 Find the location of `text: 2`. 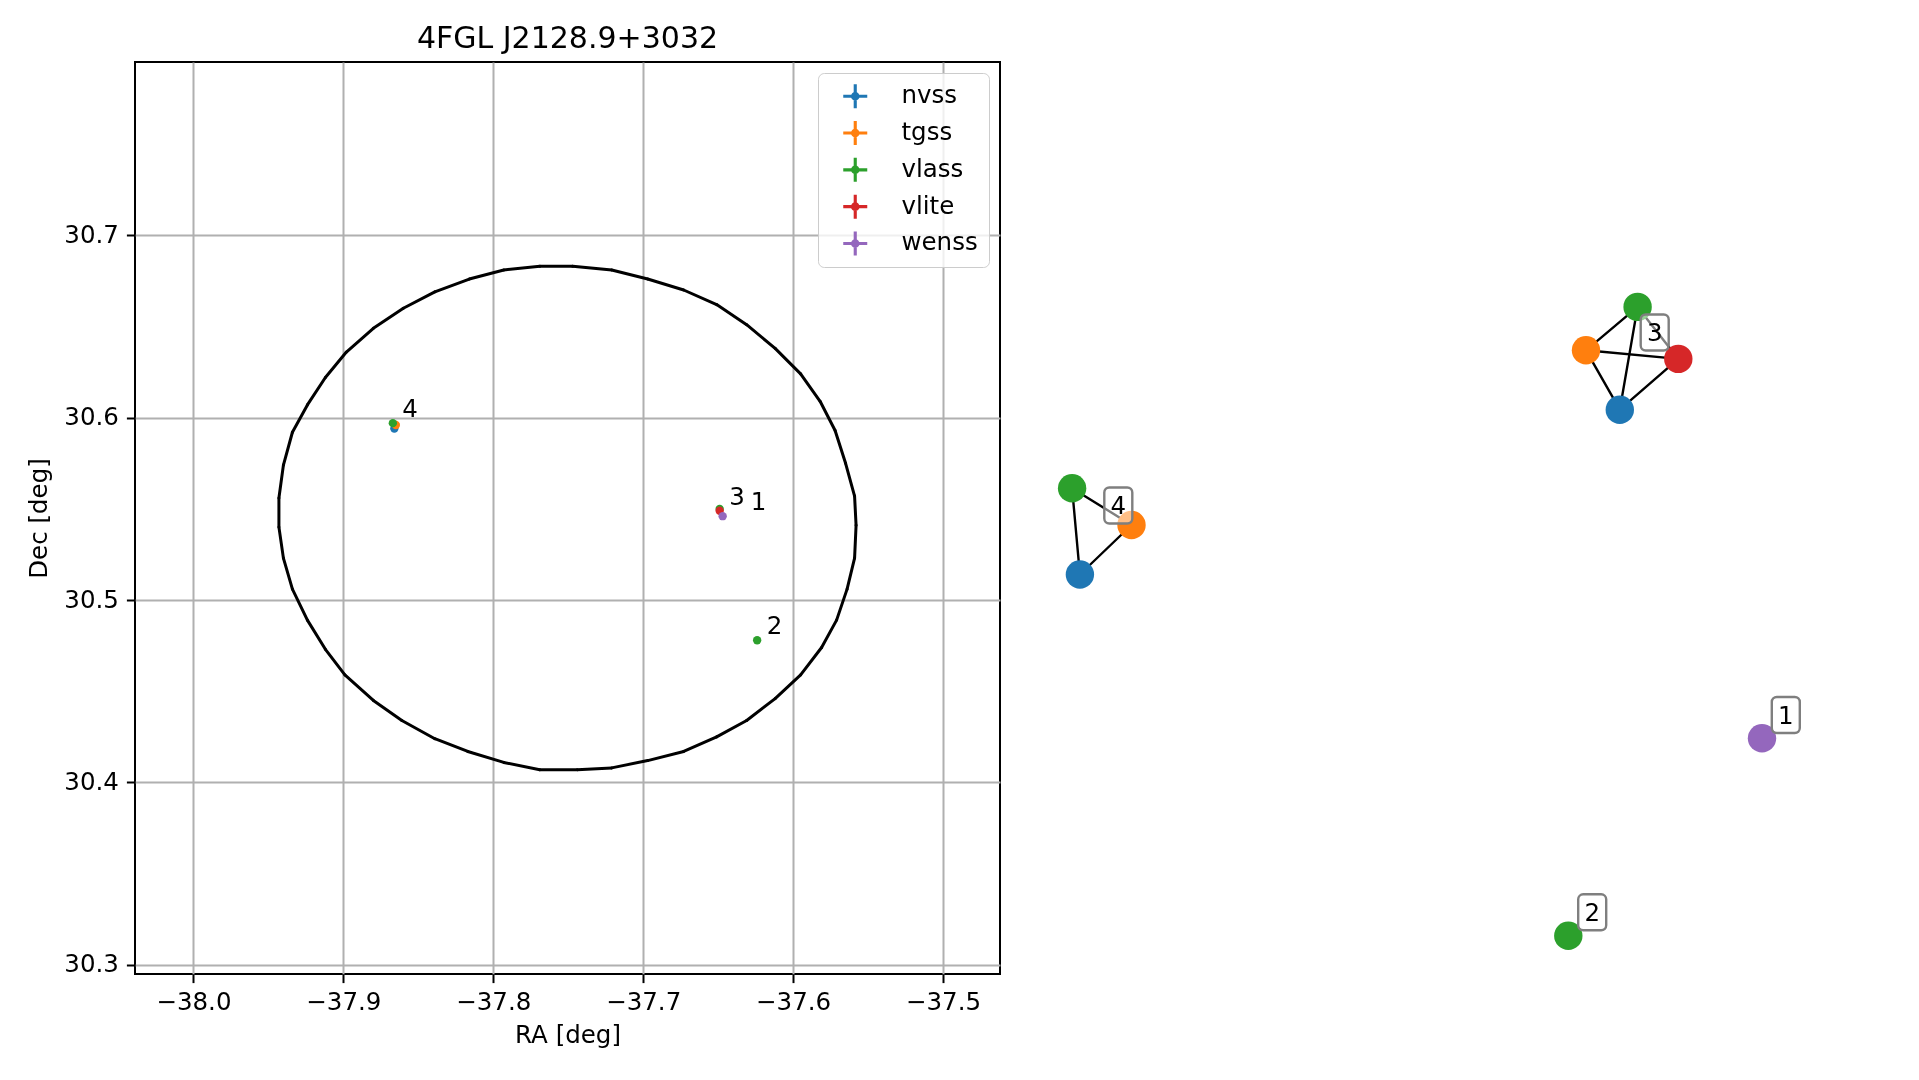

text: 2 is located at coordinates (1592, 912).